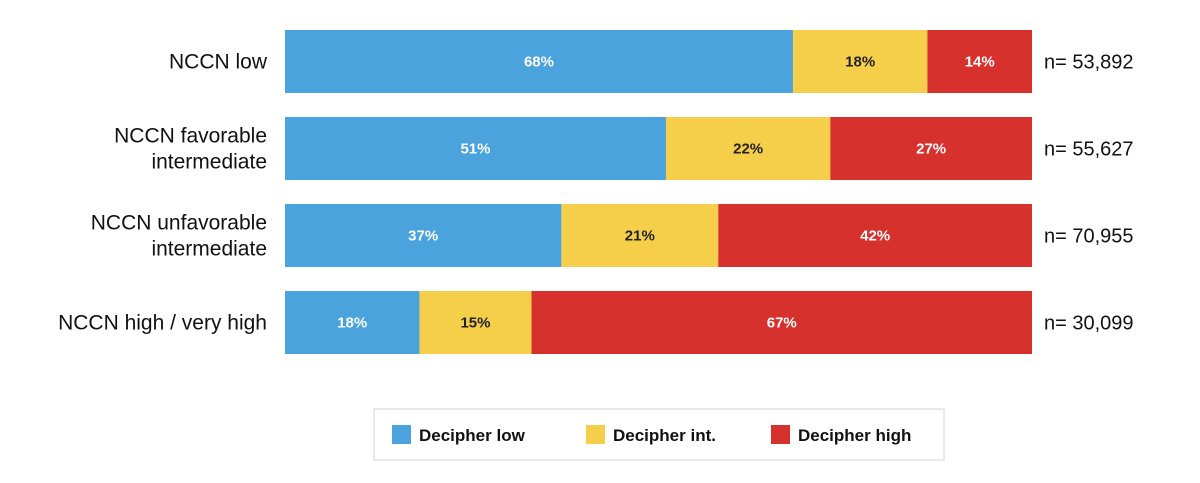 Image resolution: width=1200 pixels, height=483 pixels. What do you see at coordinates (1089, 63) in the screenshot?
I see `sample-size-label: n= 53,892` at bounding box center [1089, 63].